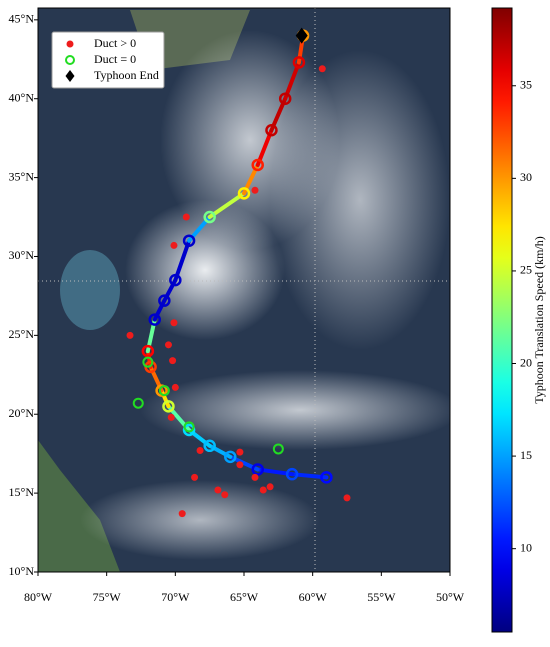 The image size is (550, 647). What do you see at coordinates (115, 43) in the screenshot?
I see `legend-label: Duct > 0` at bounding box center [115, 43].